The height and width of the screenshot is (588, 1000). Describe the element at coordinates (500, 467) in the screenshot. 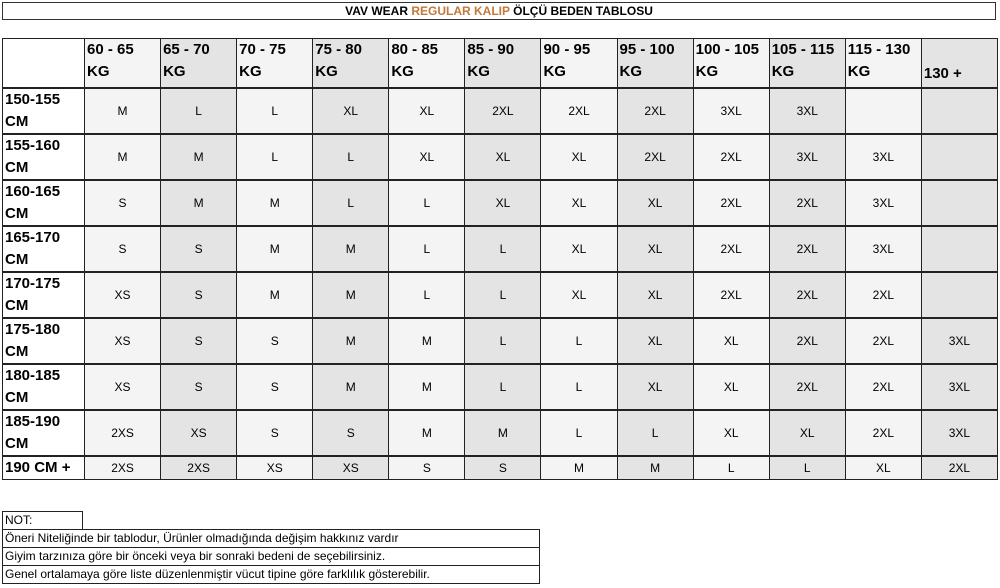

I see `table-row: 190 CM +2XS 2XS XS XS S S M M L L XL 2XL` at that location.